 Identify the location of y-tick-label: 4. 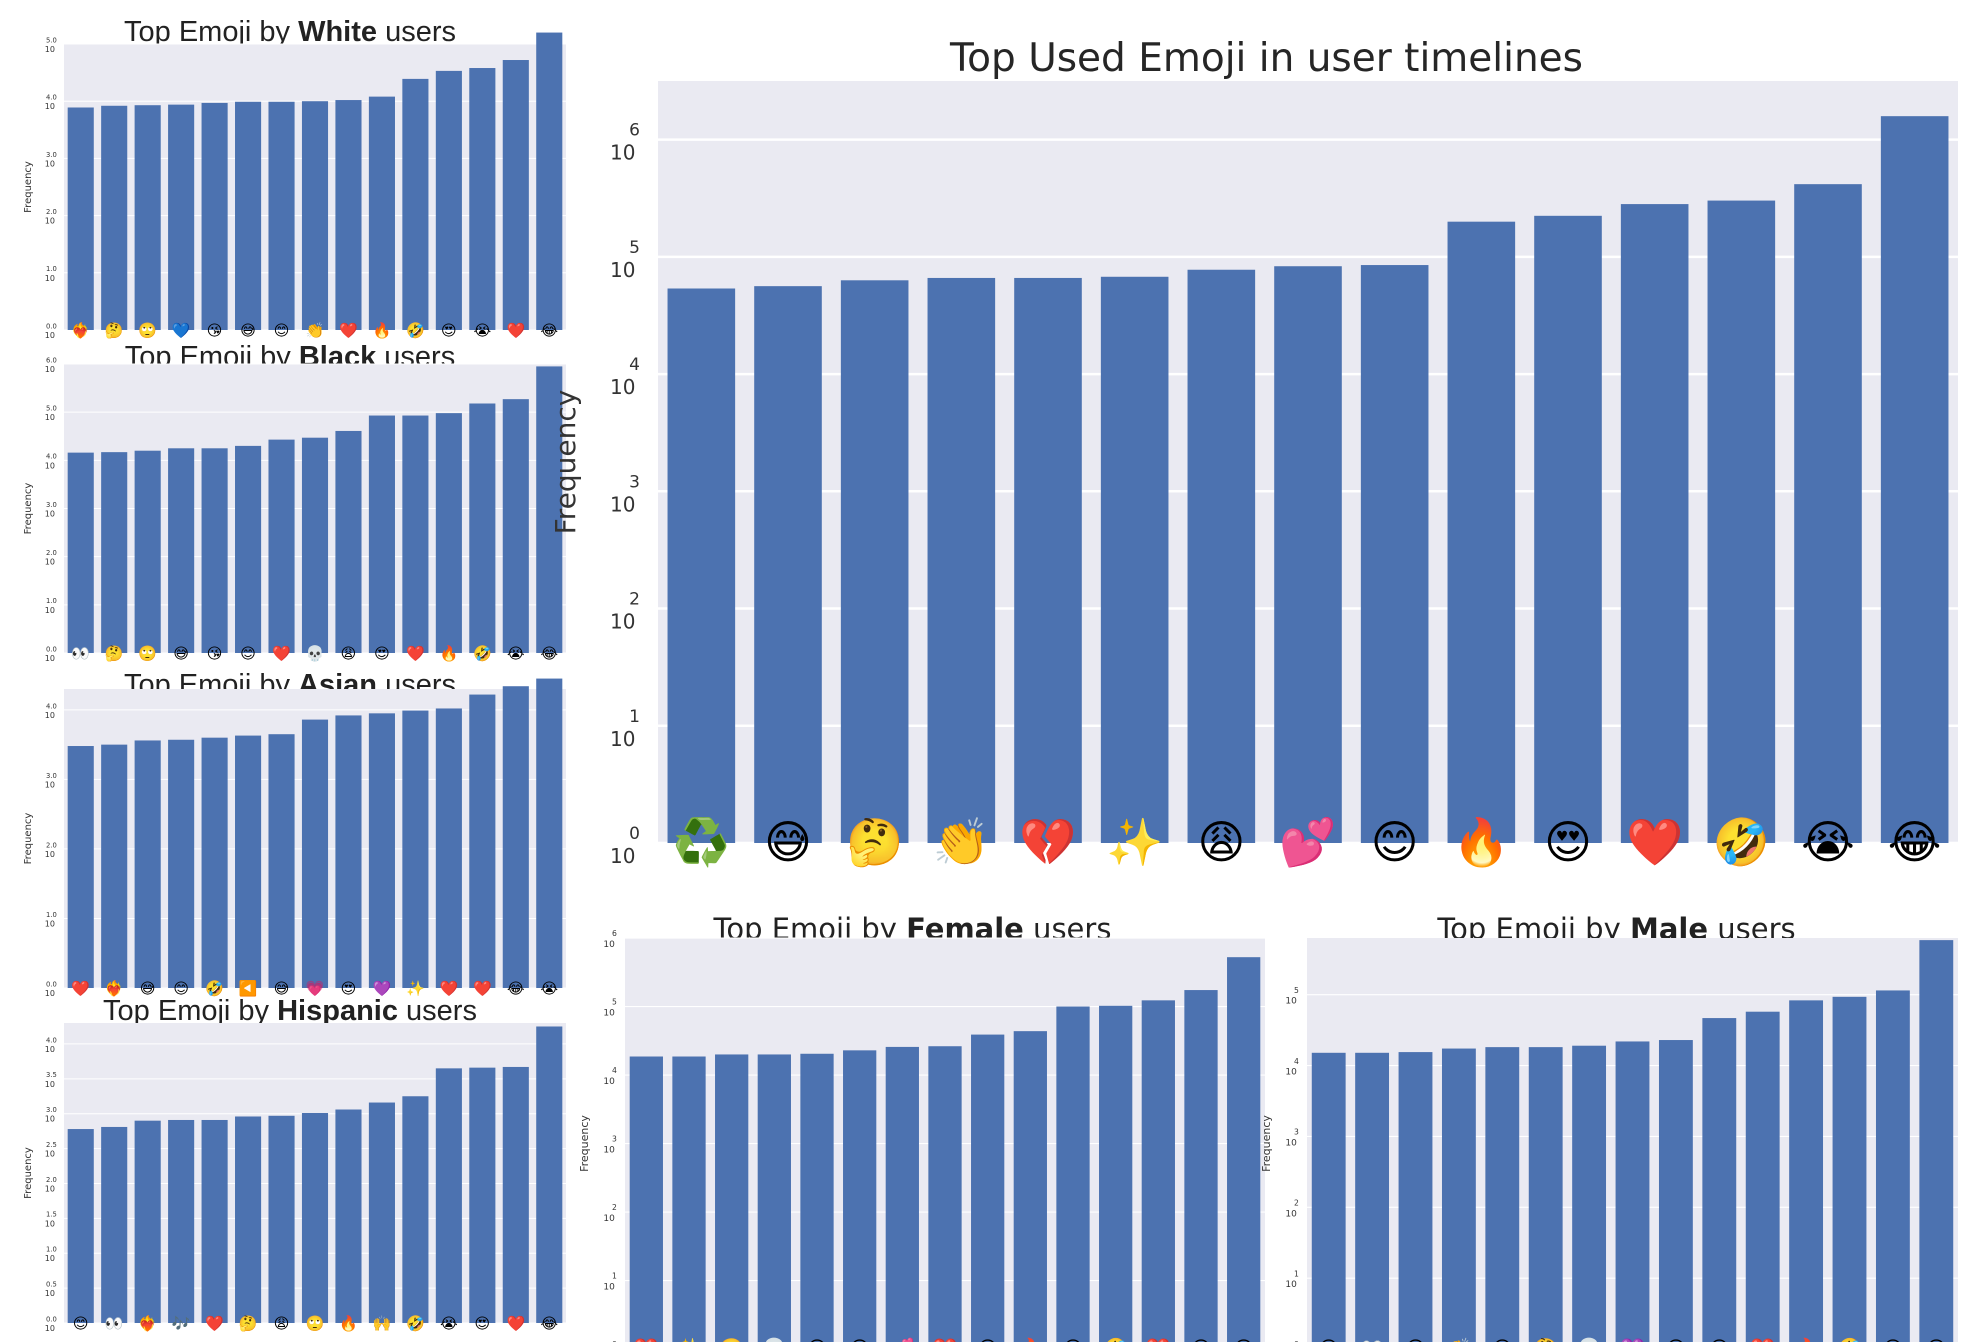
(1296, 1061).